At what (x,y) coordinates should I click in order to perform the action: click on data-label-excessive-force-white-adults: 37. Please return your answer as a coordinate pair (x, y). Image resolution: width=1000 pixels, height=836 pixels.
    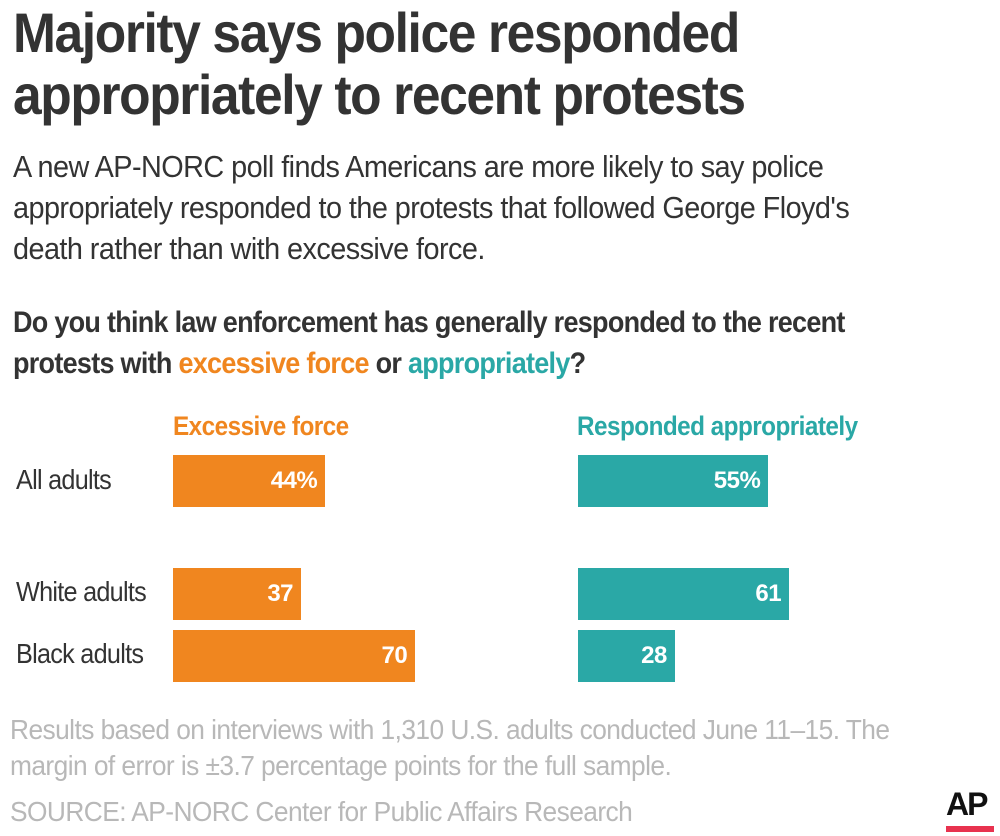
    Looking at the image, I should click on (280, 593).